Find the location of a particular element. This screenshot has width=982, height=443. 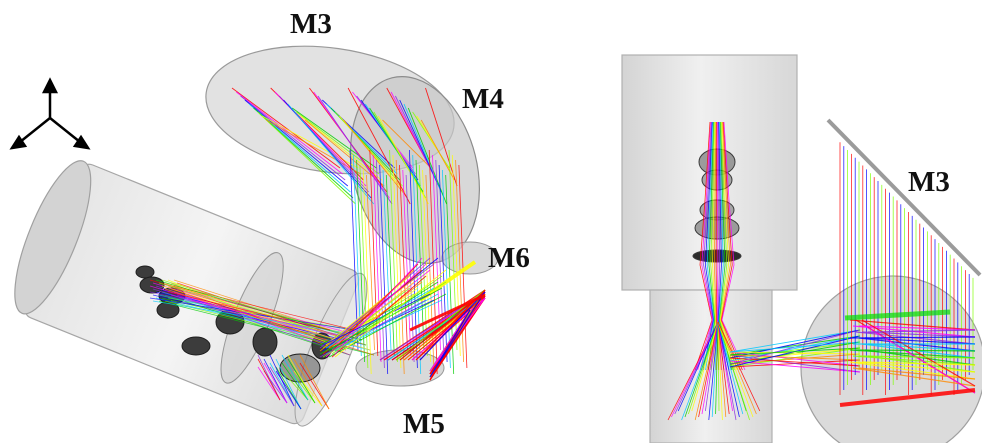

mirror-m5 is located at coordinates (400, 368).